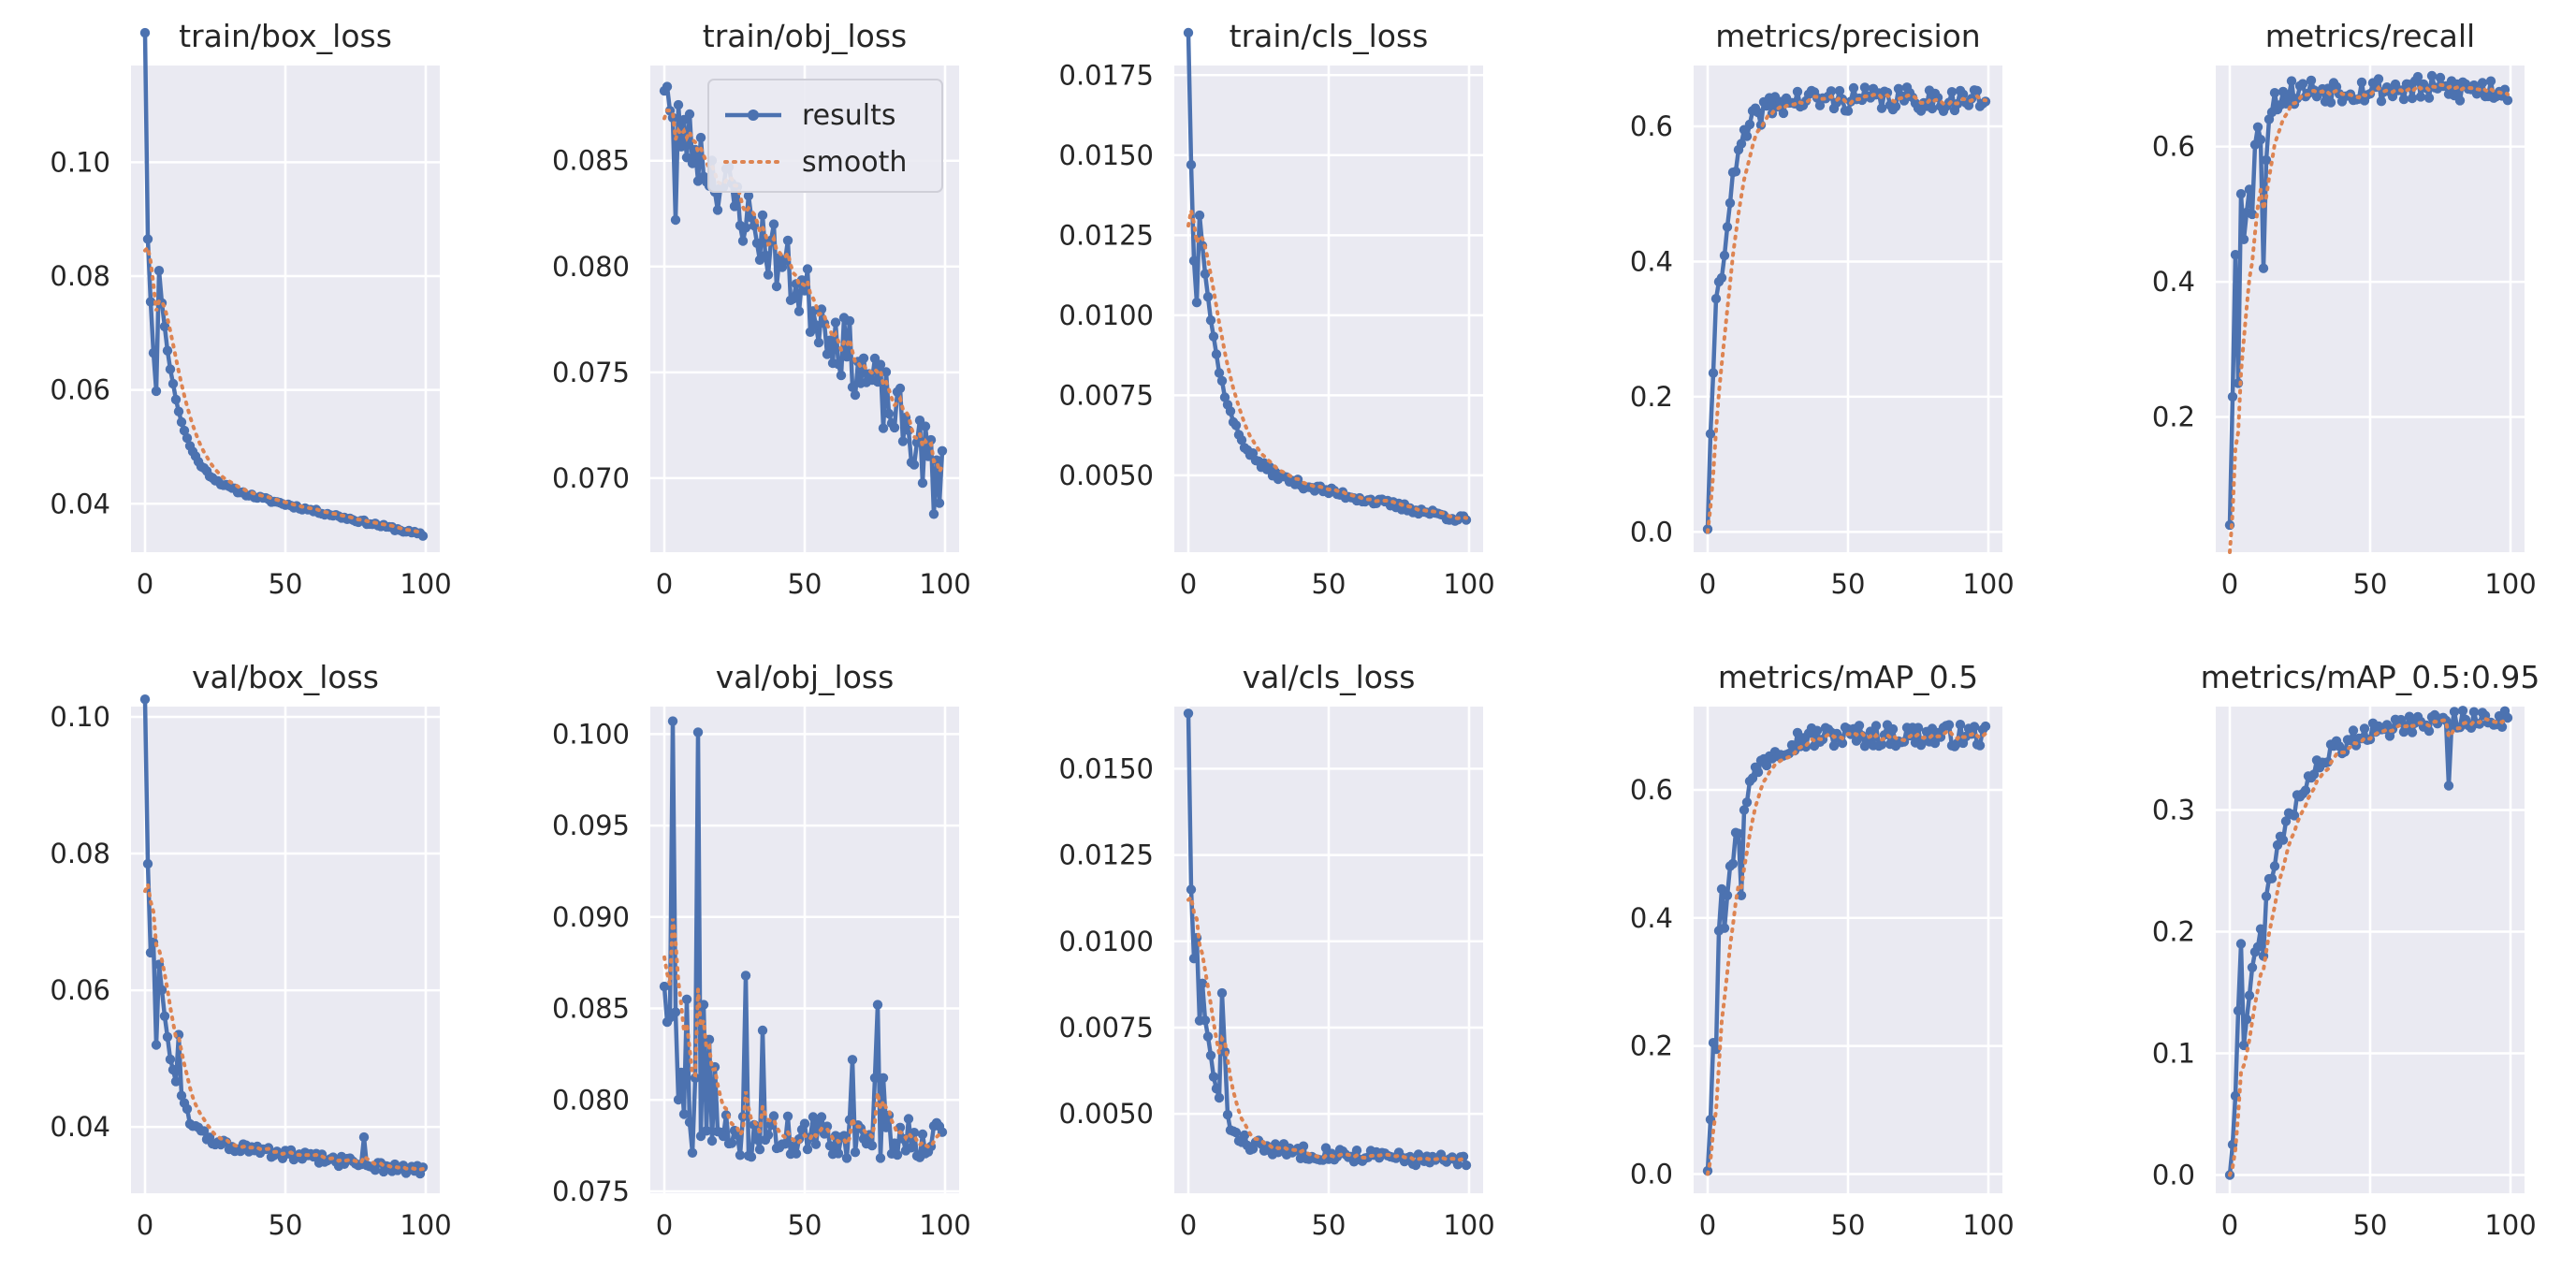  What do you see at coordinates (1822, 309) in the screenshot?
I see `subplot-metrics-precision: 0 50 100 0.0 0.2 0.4 0.6 metrics/precision` at bounding box center [1822, 309].